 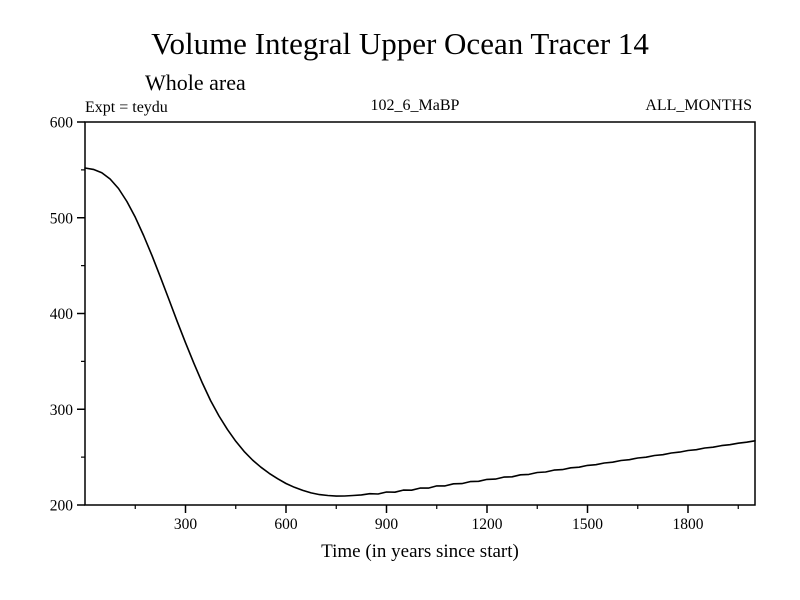 What do you see at coordinates (698, 105) in the screenshot?
I see `months-label: ALL_MONTHS` at bounding box center [698, 105].